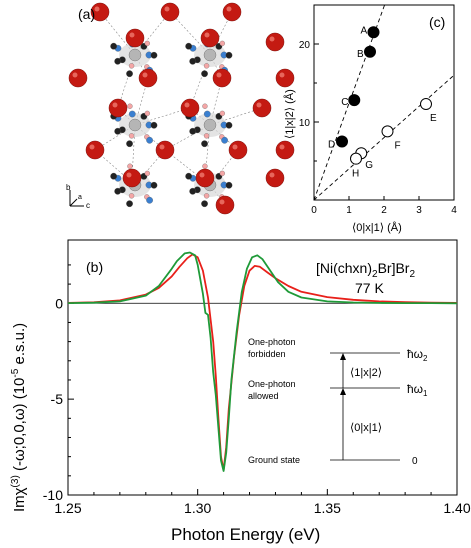  Describe the element at coordinates (370, 51) in the screenshot. I see `data-point-B` at that location.